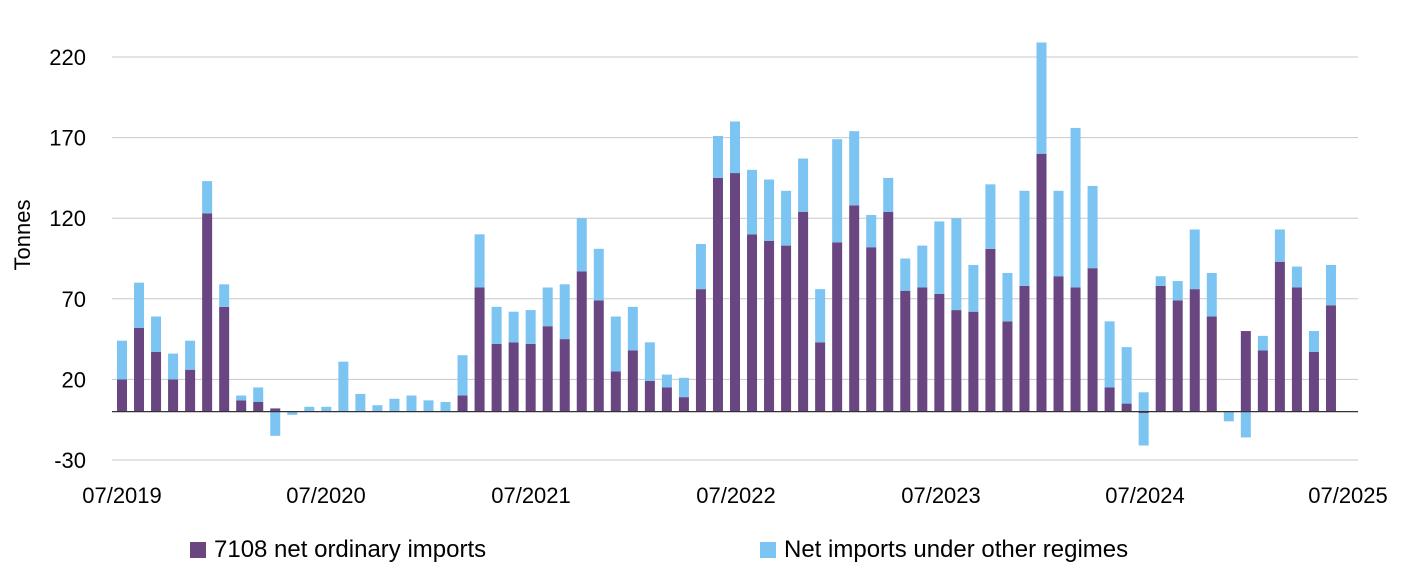 The image size is (1402, 586). What do you see at coordinates (956, 549) in the screenshot?
I see `legend-label-other-regimes: Net imports under other regimes` at bounding box center [956, 549].